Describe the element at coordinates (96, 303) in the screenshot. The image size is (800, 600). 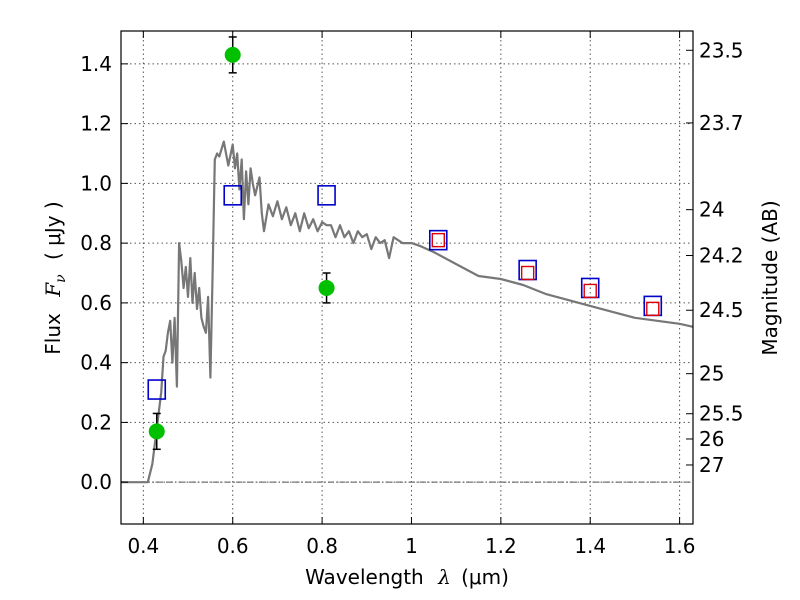
I see `y-tick-label: 0.6` at that location.